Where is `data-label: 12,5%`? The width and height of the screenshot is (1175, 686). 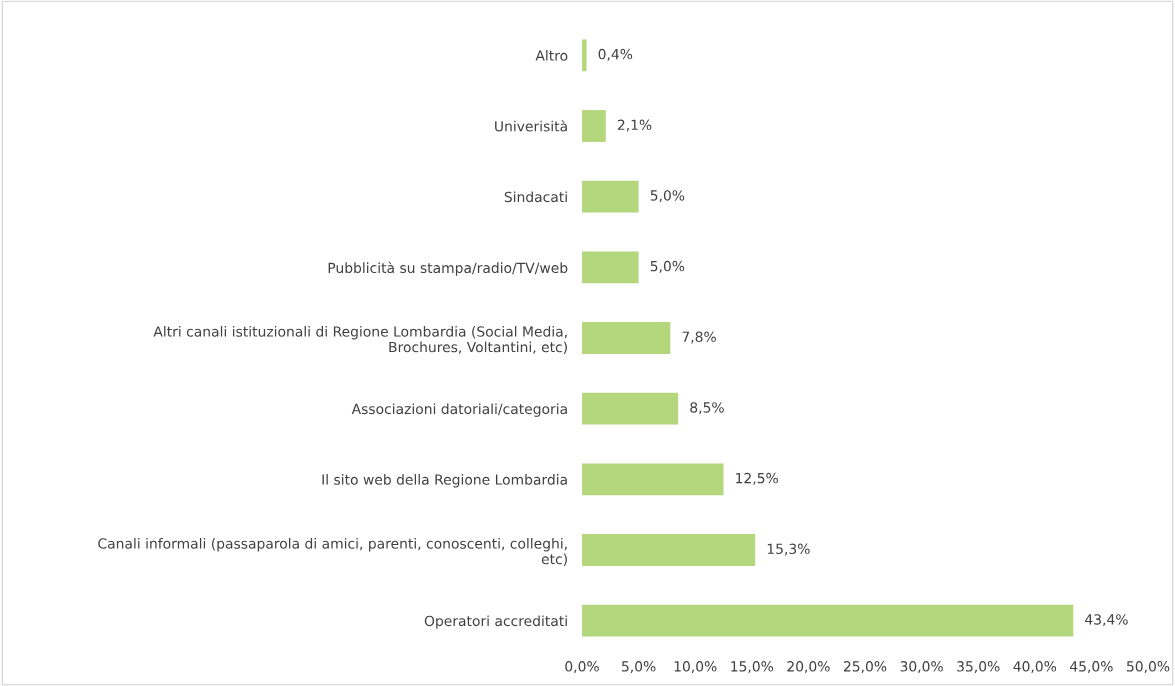
data-label: 12,5% is located at coordinates (757, 478).